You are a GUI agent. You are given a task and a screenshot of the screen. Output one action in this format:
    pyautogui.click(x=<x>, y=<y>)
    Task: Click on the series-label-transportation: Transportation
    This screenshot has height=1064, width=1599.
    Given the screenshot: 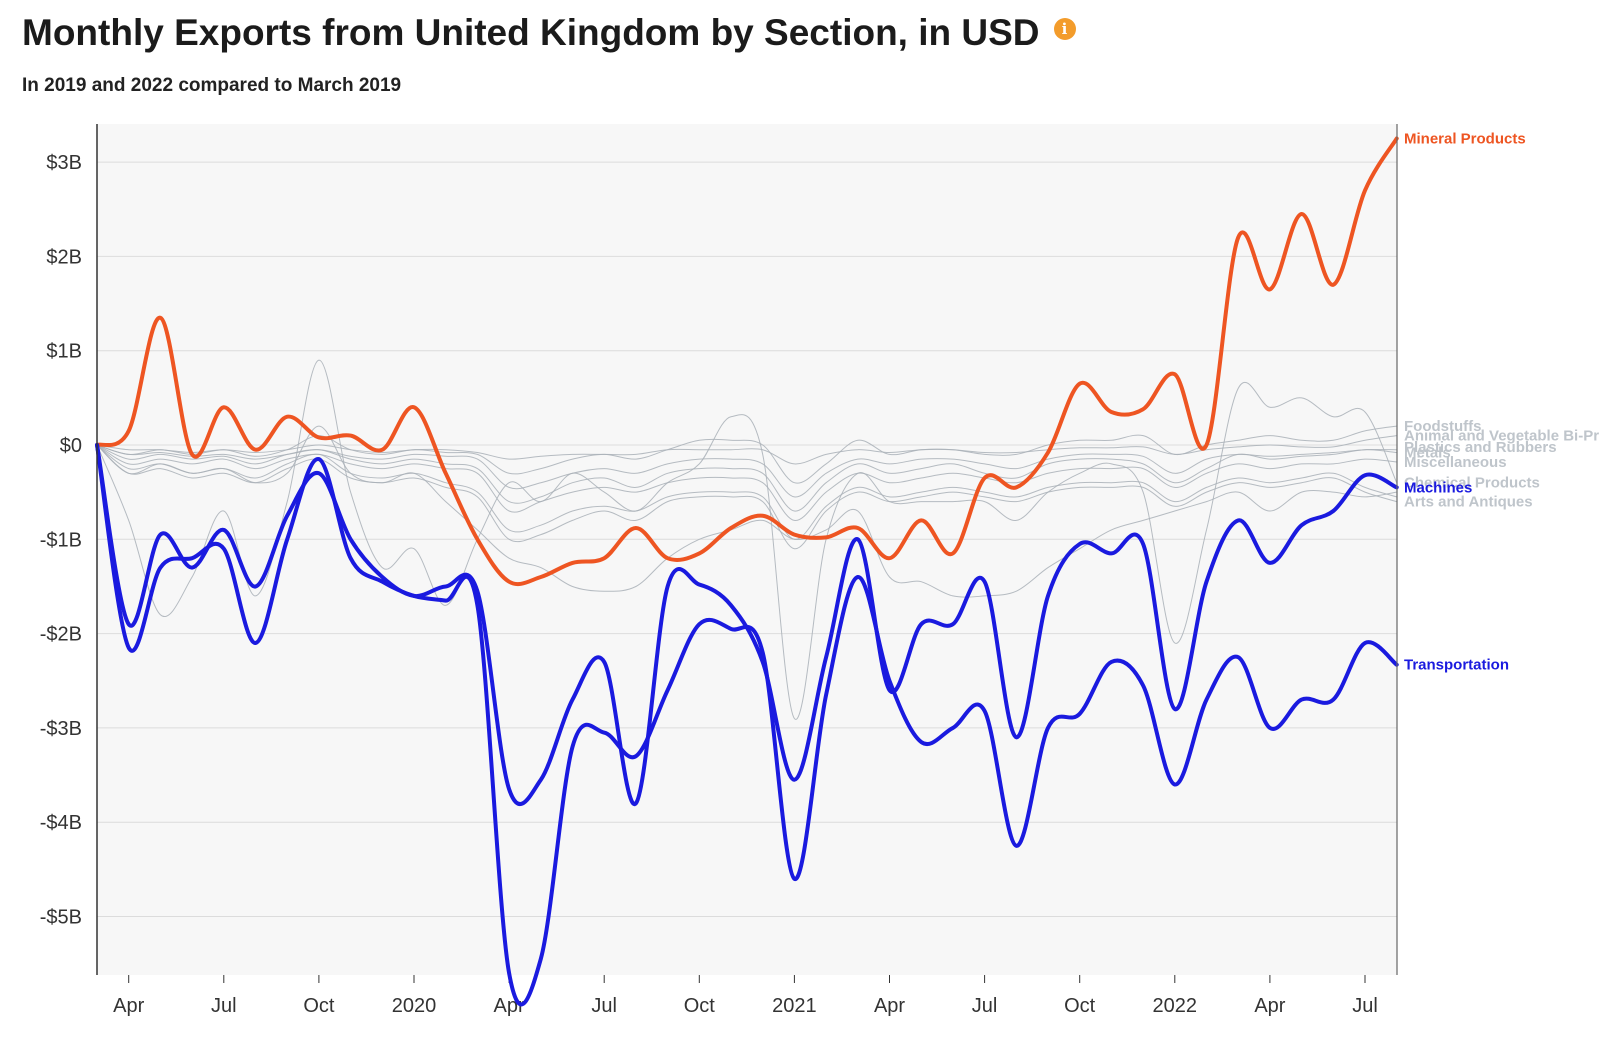 What is the action you would take?
    pyautogui.click(x=1456, y=665)
    